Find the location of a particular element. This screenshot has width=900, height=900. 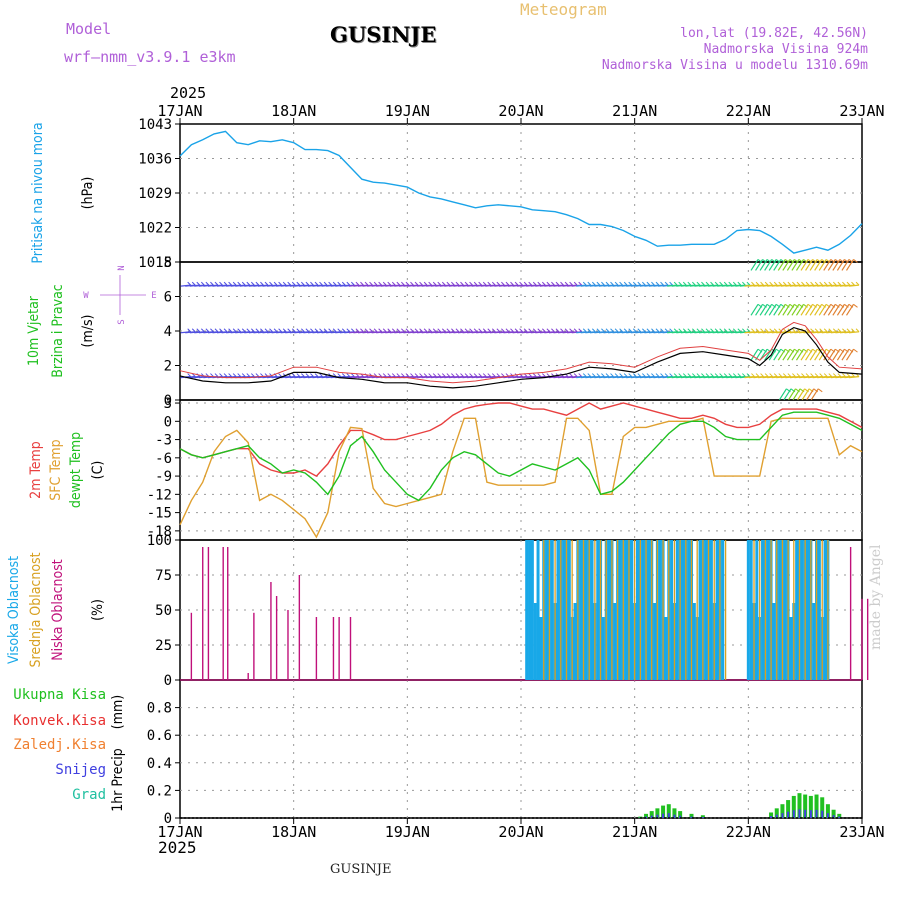

precip-bar-snow is located at coordinates (833, 816).